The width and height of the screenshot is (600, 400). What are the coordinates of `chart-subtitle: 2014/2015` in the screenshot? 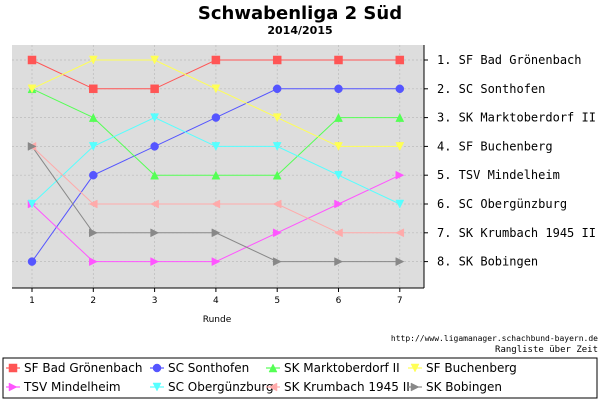 It's located at (299, 30).